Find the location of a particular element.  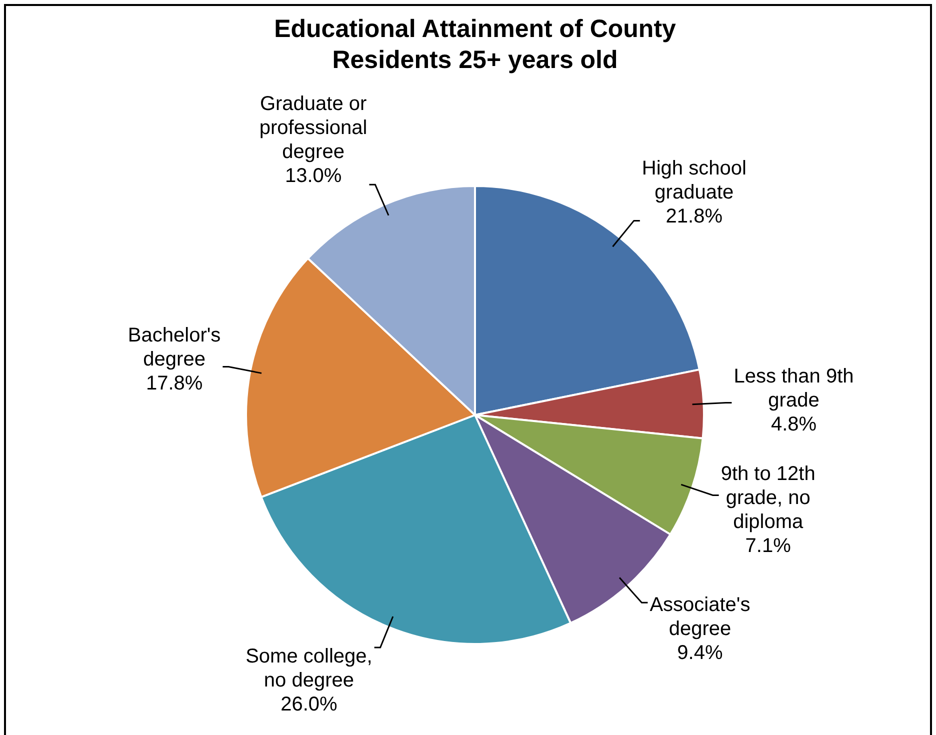

slice-label: Less than 9th grade is located at coordinates (794, 389).